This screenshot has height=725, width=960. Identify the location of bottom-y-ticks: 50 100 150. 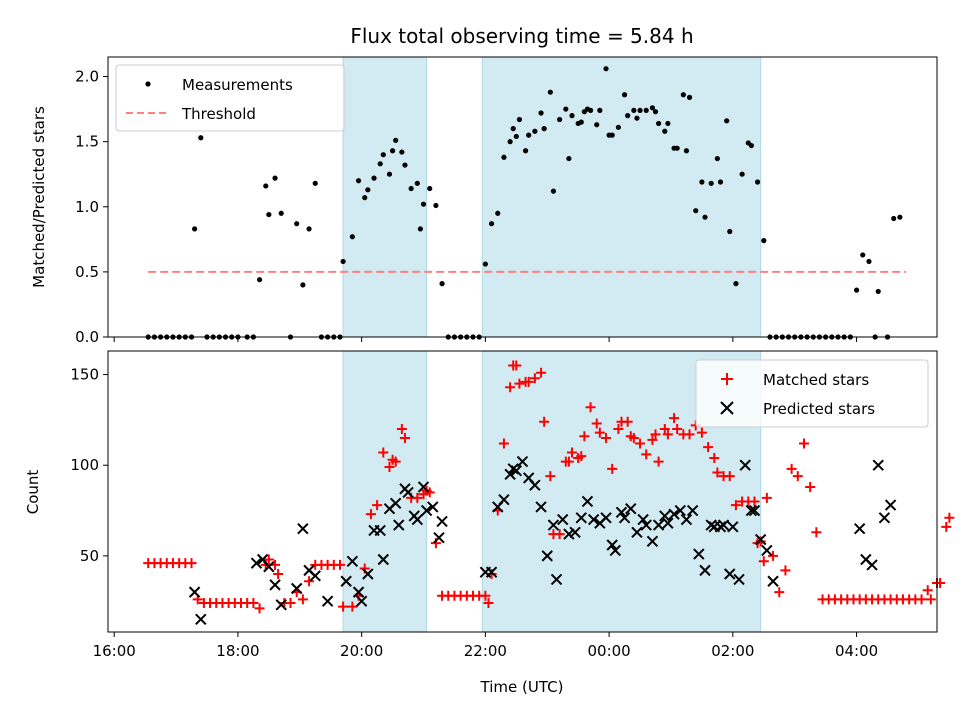
(89, 465).